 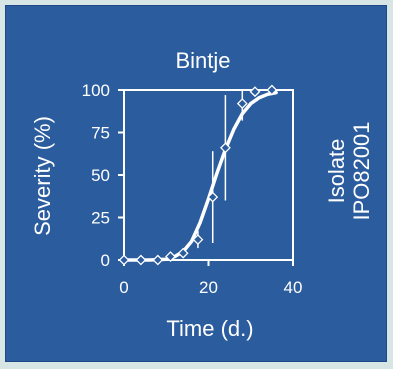 I want to click on side-label-isolate-id: IPO82001, so click(x=361, y=170).